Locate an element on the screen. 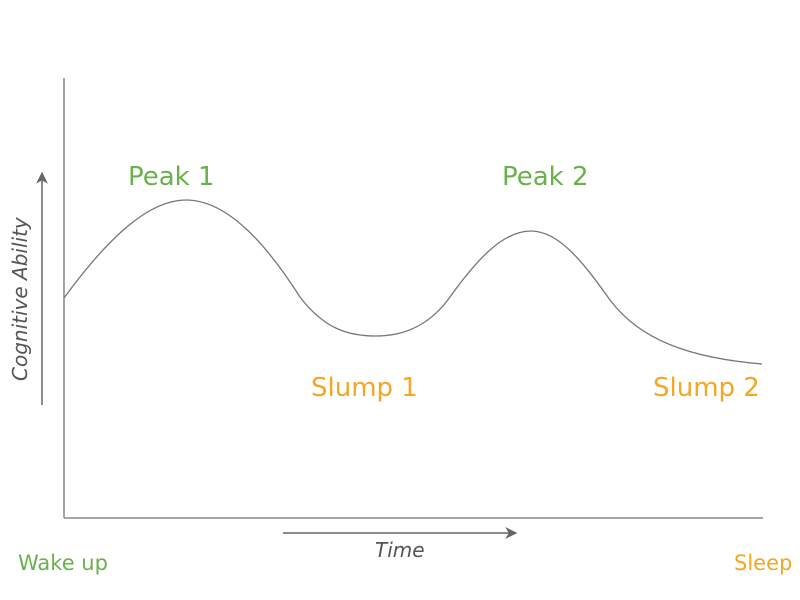 The height and width of the screenshot is (600, 800). y-axis-label: Cognitive Ability is located at coordinates (20, 299).